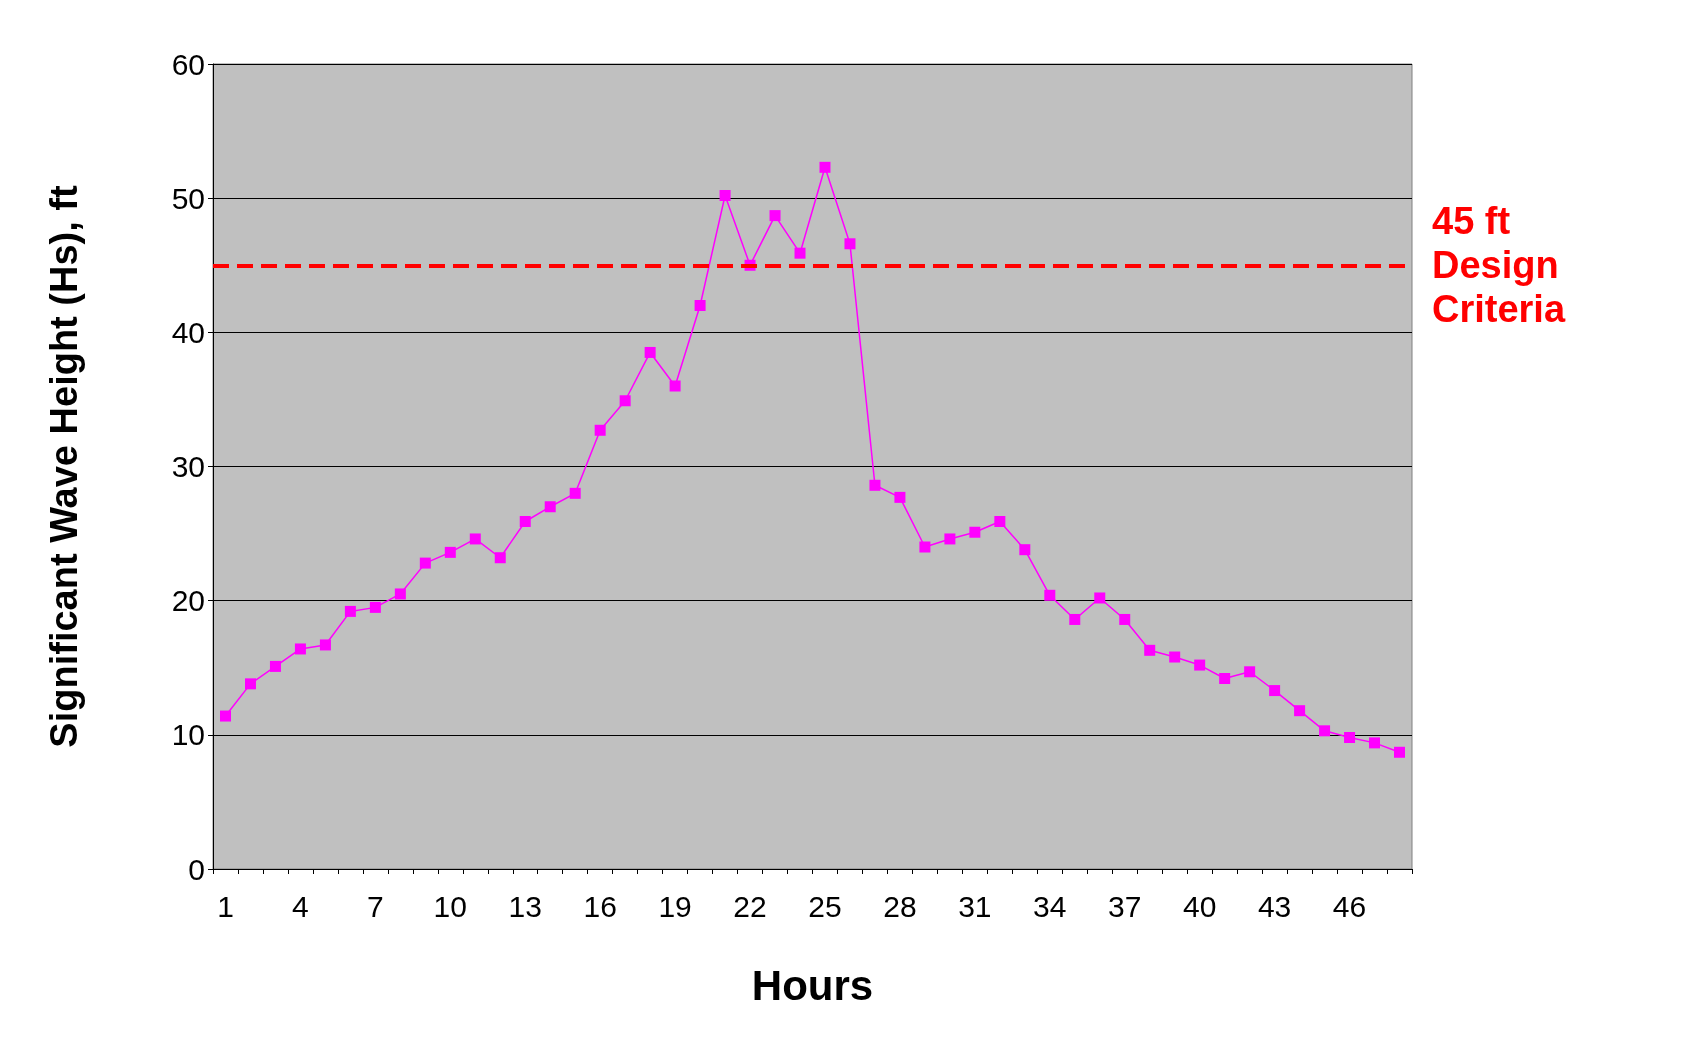 The width and height of the screenshot is (1690, 1037). Describe the element at coordinates (300, 906) in the screenshot. I see `x-tick-label: 4` at that location.